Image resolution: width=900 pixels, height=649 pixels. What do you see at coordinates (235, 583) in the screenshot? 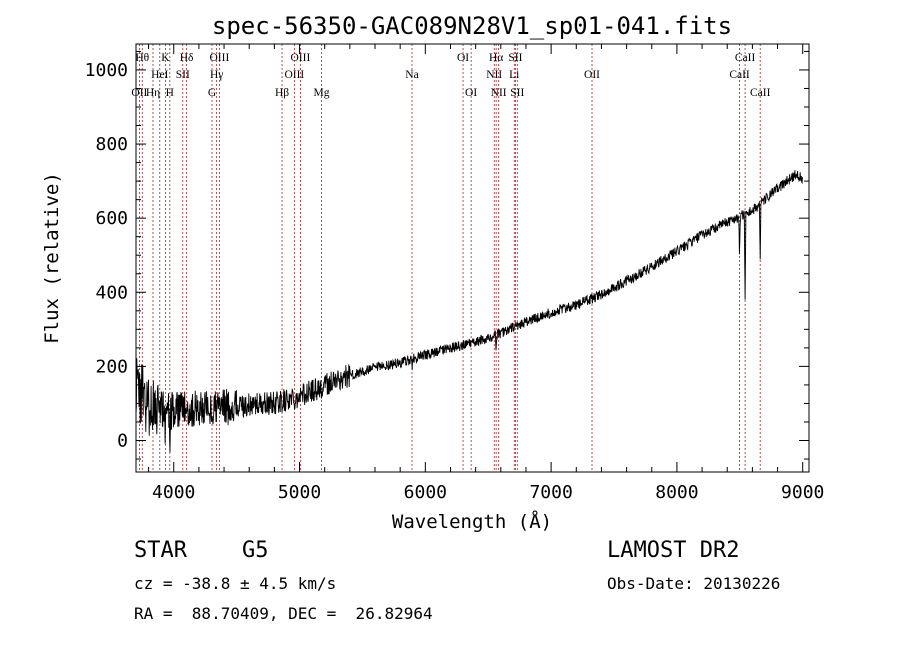
I see `redshift-cz: cz = -38.8 ± 4.5 km/s` at bounding box center [235, 583].